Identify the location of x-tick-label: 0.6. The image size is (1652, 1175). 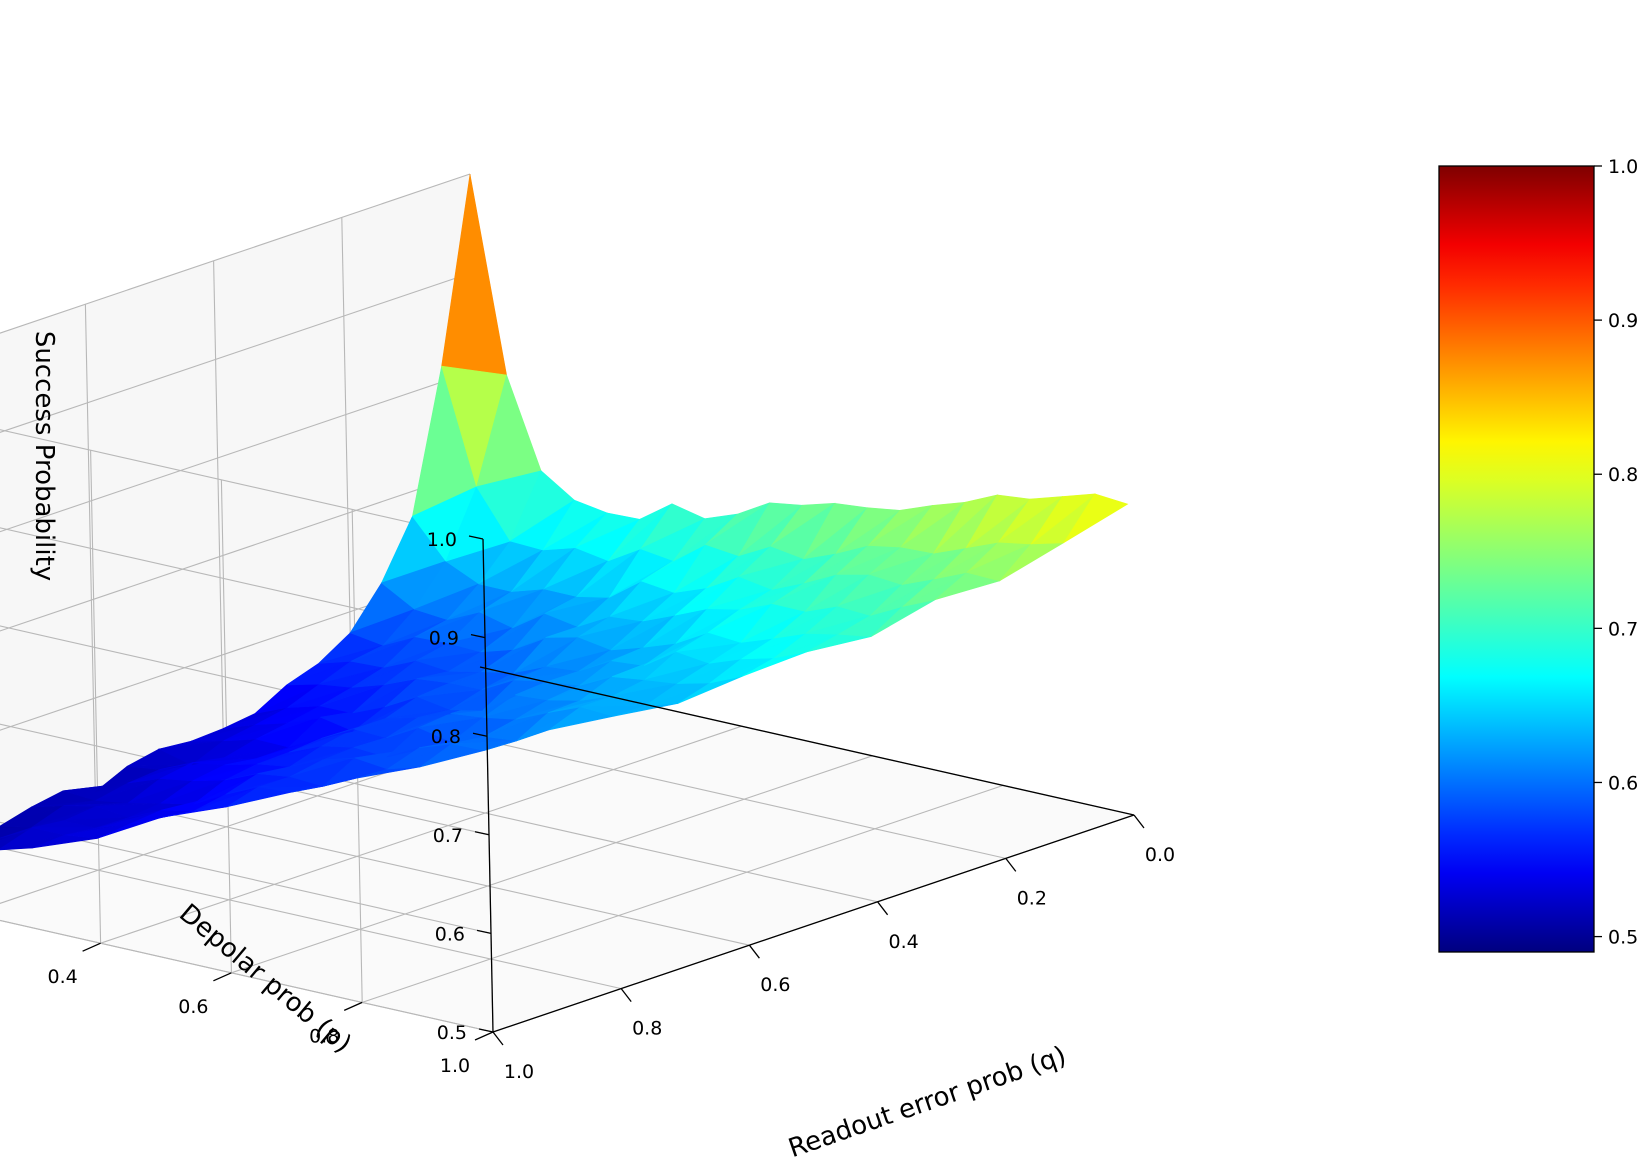
(775, 985).